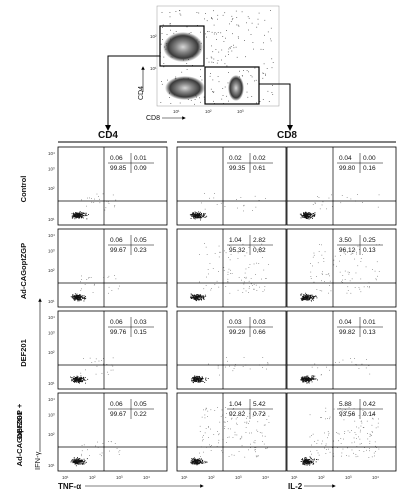 Image resolution: width=400 pixels, height=497 pixels. Describe the element at coordinates (112, 186) in the screenshot. I see `panel-frame` at that location.